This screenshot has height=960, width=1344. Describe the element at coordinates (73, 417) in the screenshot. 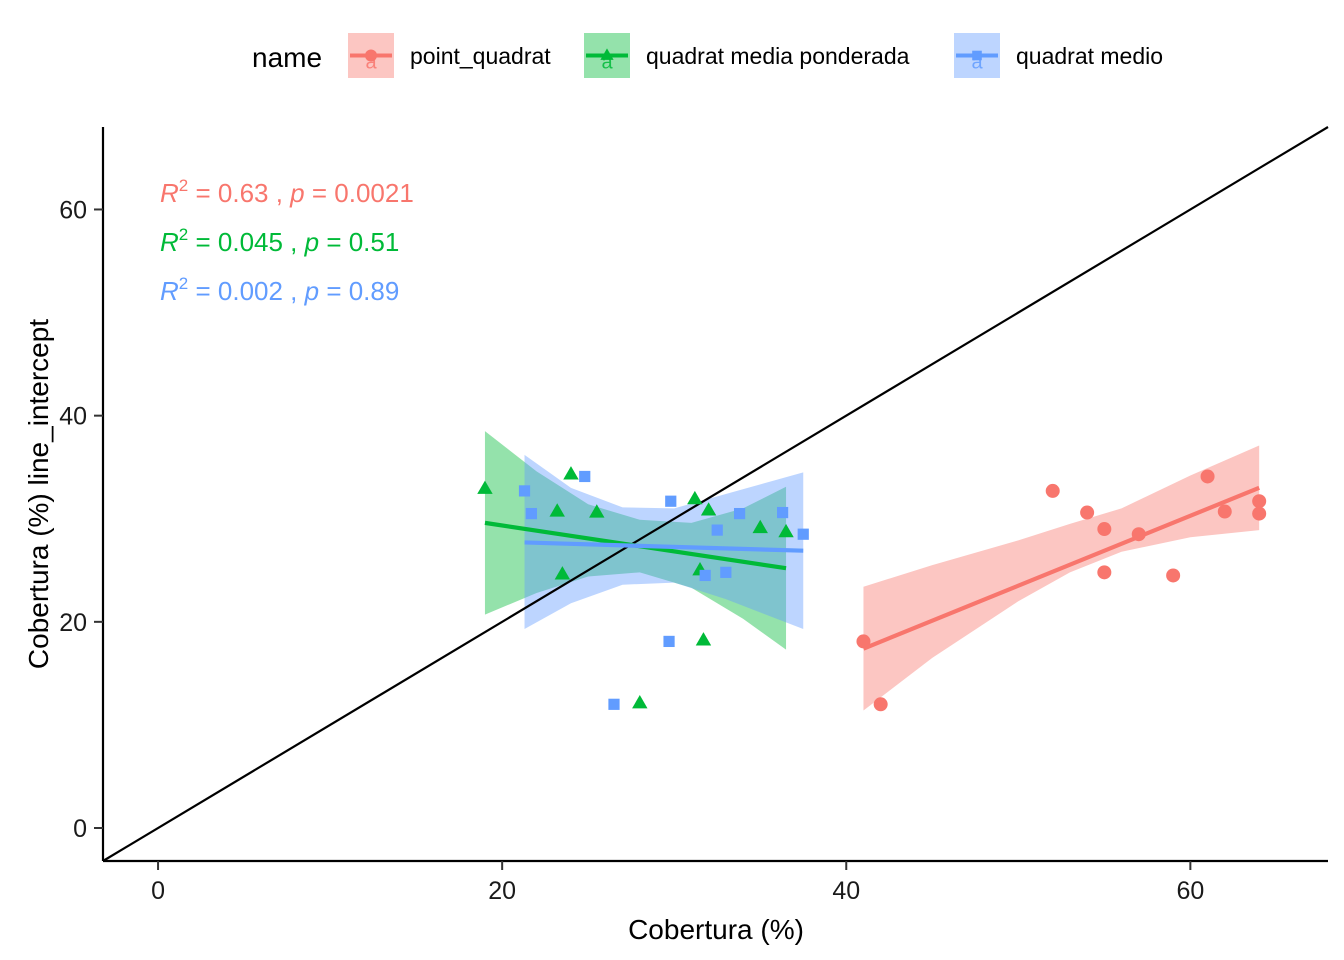

I see `y-tick-label: 40` at that location.